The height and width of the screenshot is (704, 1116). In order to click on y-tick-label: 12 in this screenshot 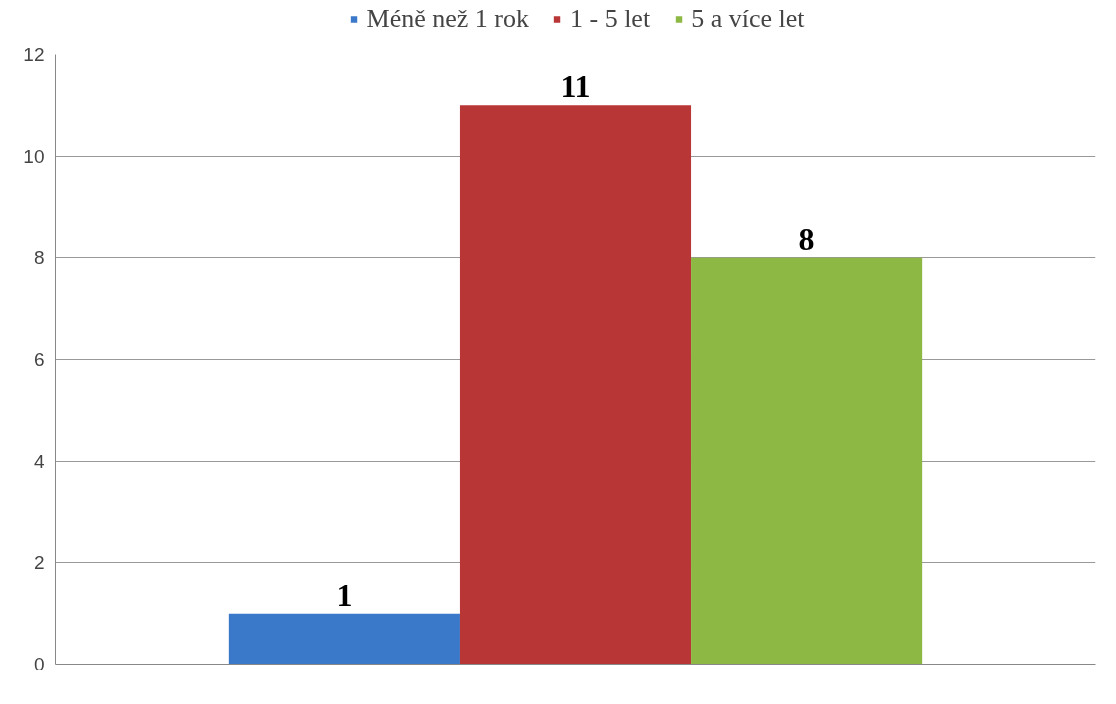, I will do `click(34, 54)`.